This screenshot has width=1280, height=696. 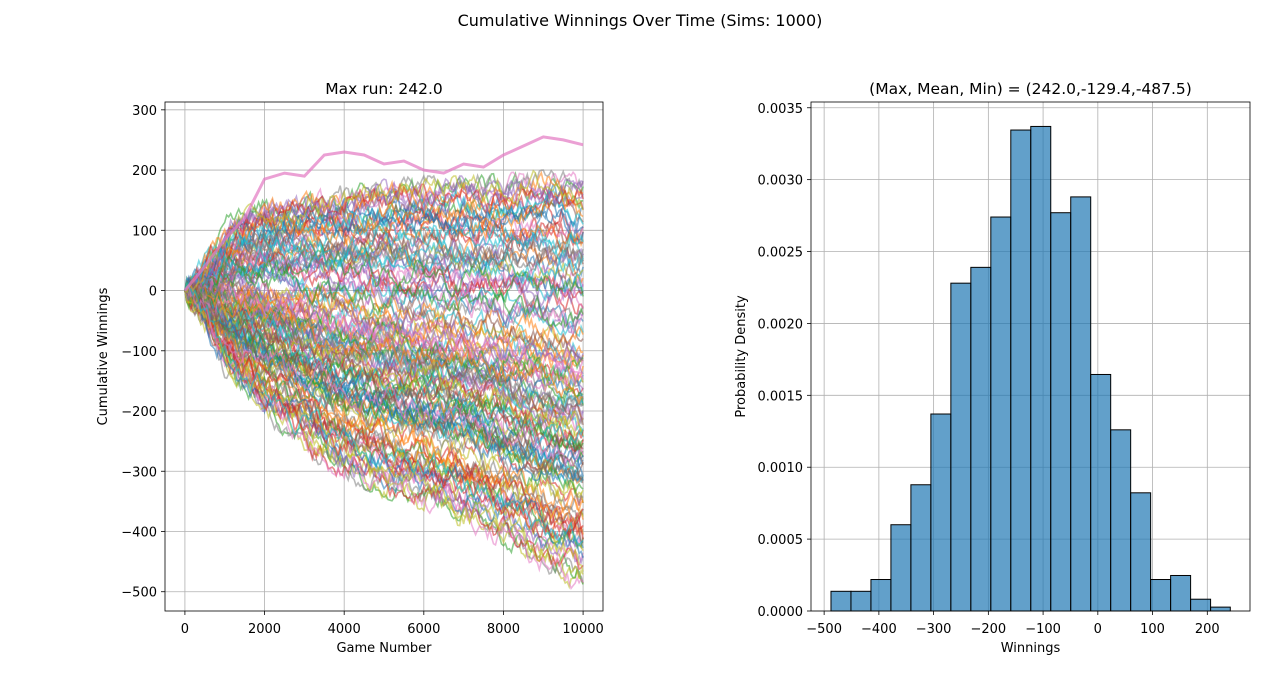 I want to click on left-x-axis-label: Game Number, so click(x=384, y=648).